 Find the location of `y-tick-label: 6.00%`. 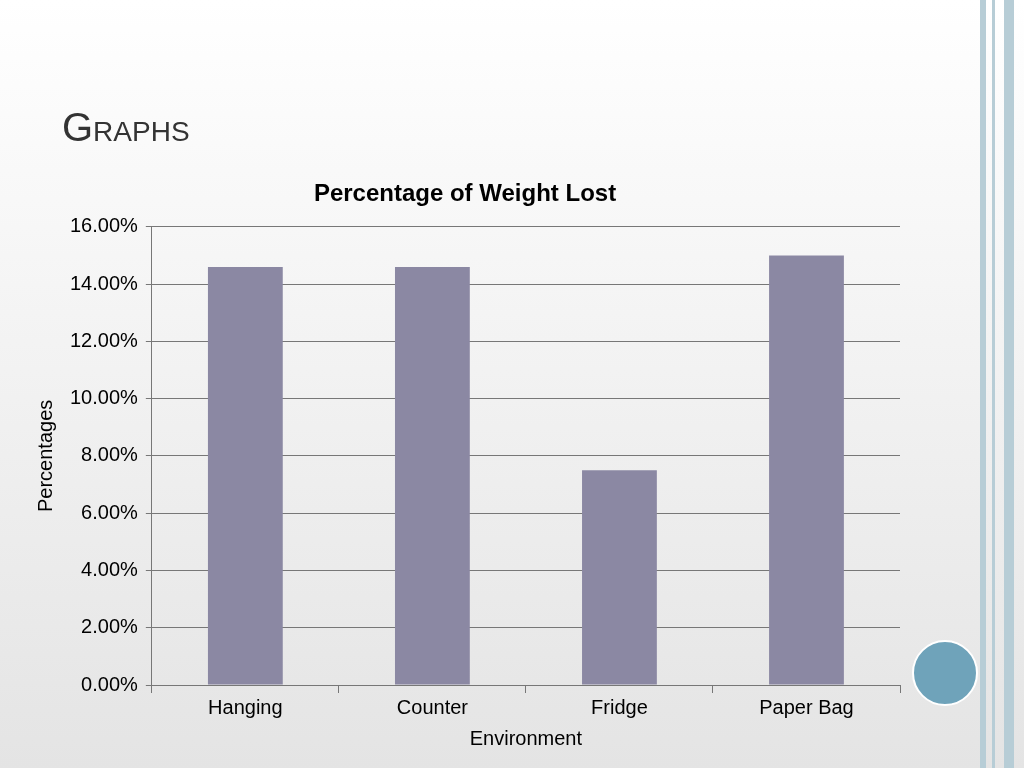

y-tick-label: 6.00% is located at coordinates (110, 511).